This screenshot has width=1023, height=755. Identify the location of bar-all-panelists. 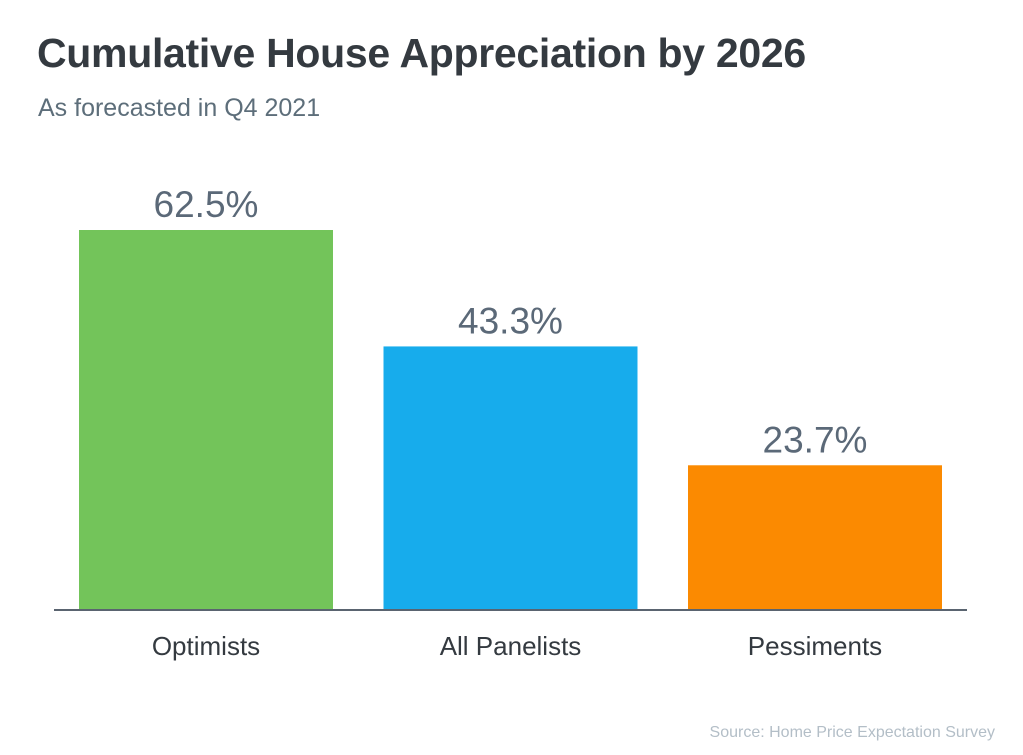
(510, 477).